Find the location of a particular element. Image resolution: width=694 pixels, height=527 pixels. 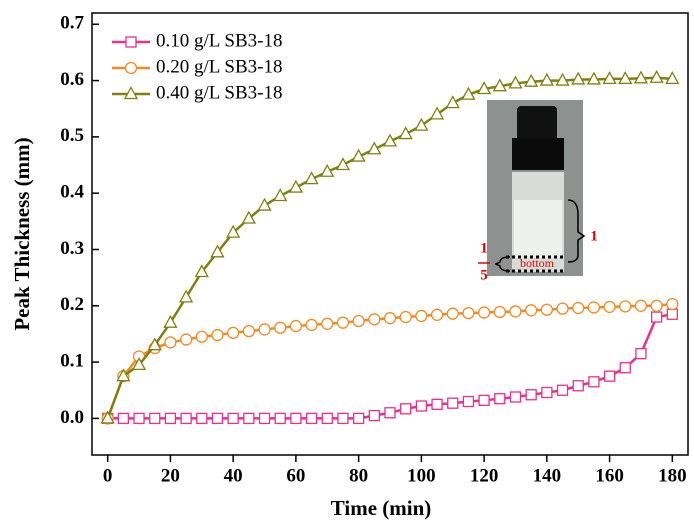

vial-cap is located at coordinates (537, 124).